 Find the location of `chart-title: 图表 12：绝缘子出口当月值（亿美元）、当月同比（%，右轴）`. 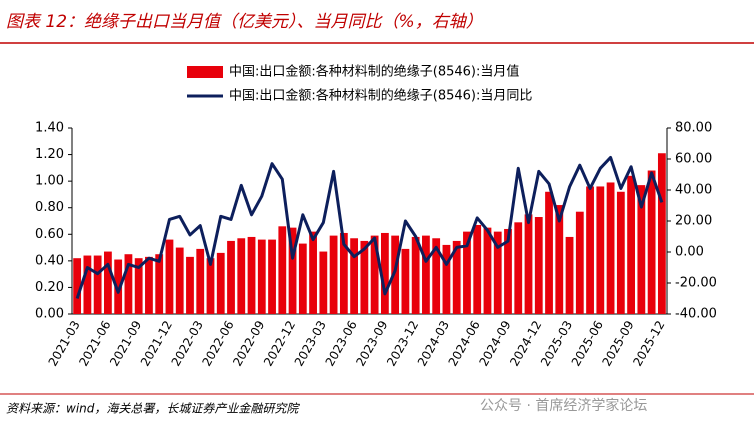

chart-title: 图表 12：绝缘子出口当月值（亿美元）、当月同比（%，右轴） is located at coordinates (244, 22).